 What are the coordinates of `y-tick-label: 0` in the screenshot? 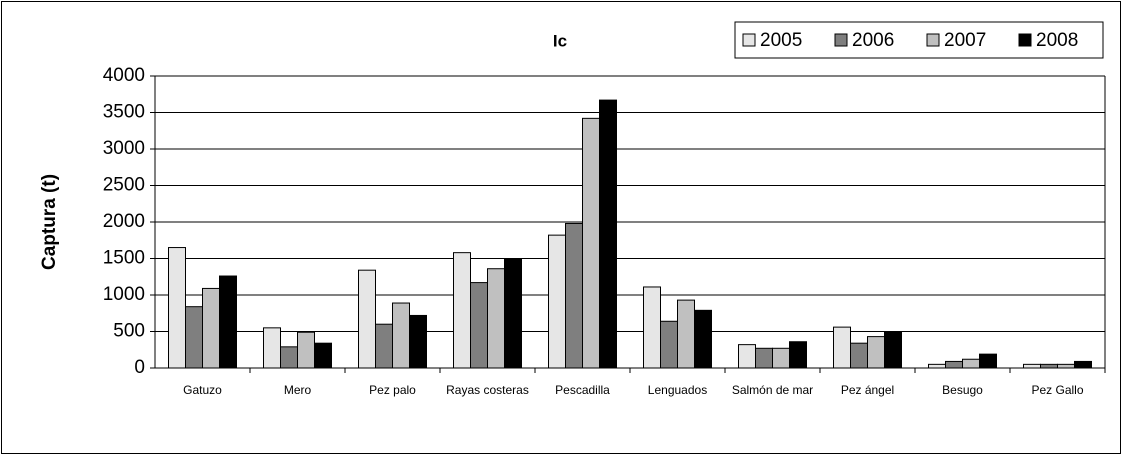 It's located at (139, 367).